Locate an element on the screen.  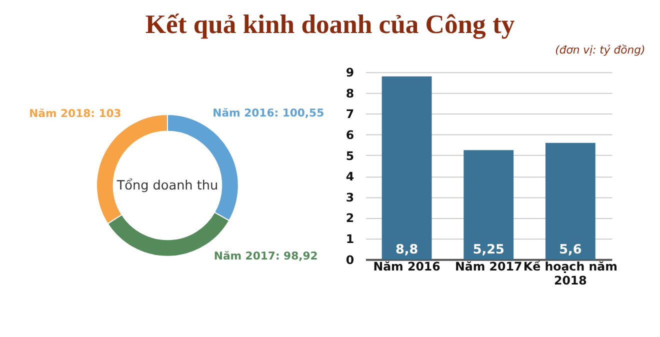
x-tick-label: Kế hoạch năm 2018 is located at coordinates (570, 274).